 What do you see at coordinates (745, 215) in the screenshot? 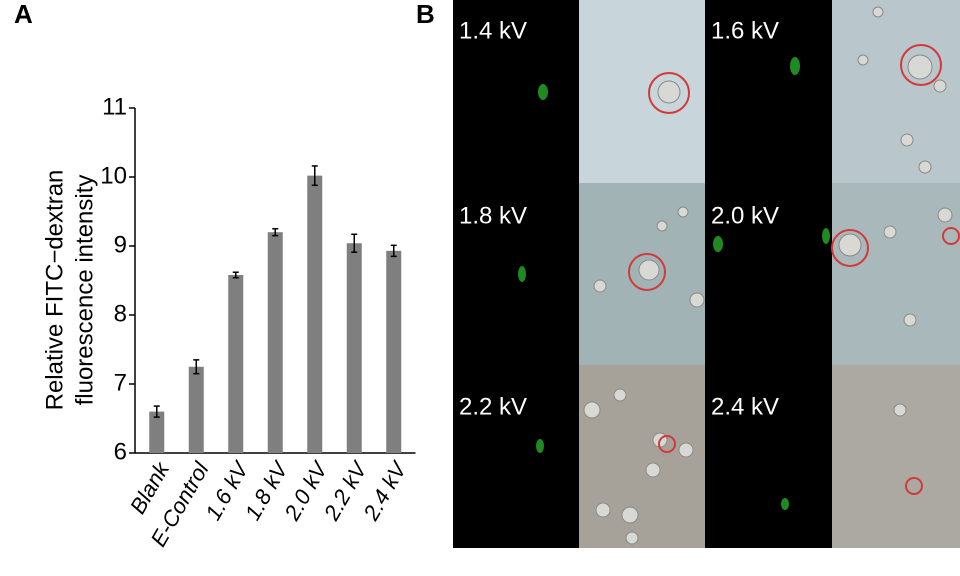
I see `micrograph-label: 2.0 kV` at bounding box center [745, 215].